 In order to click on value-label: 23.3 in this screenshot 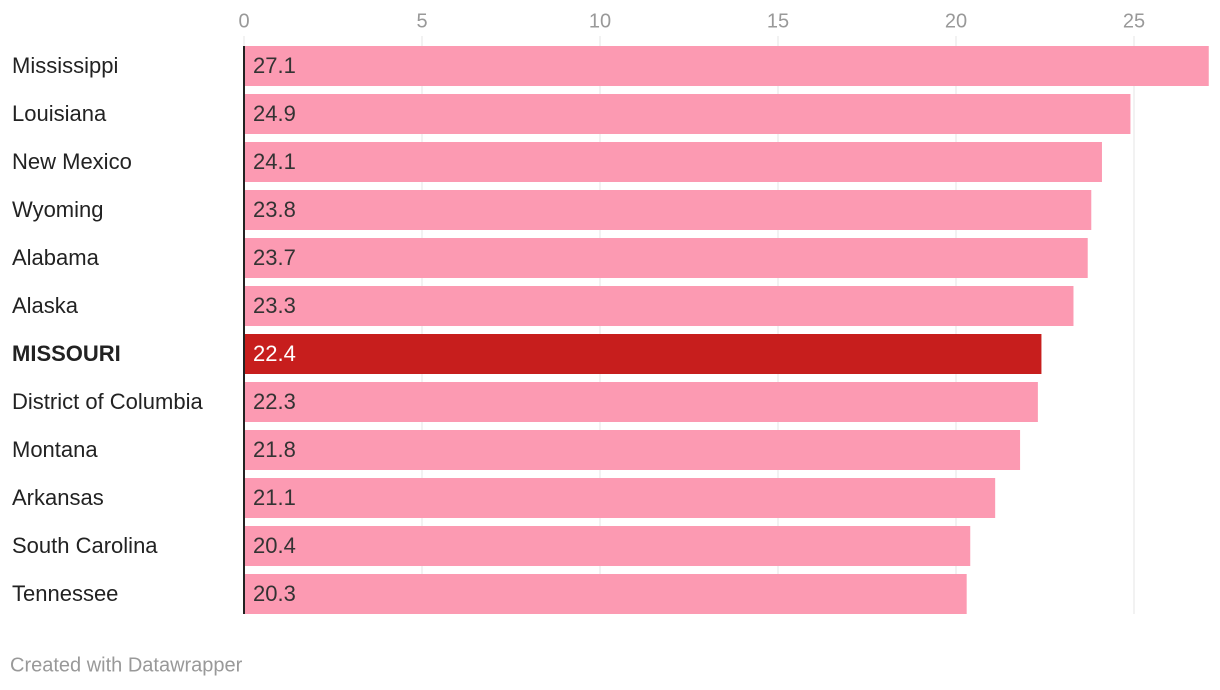, I will do `click(274, 305)`.